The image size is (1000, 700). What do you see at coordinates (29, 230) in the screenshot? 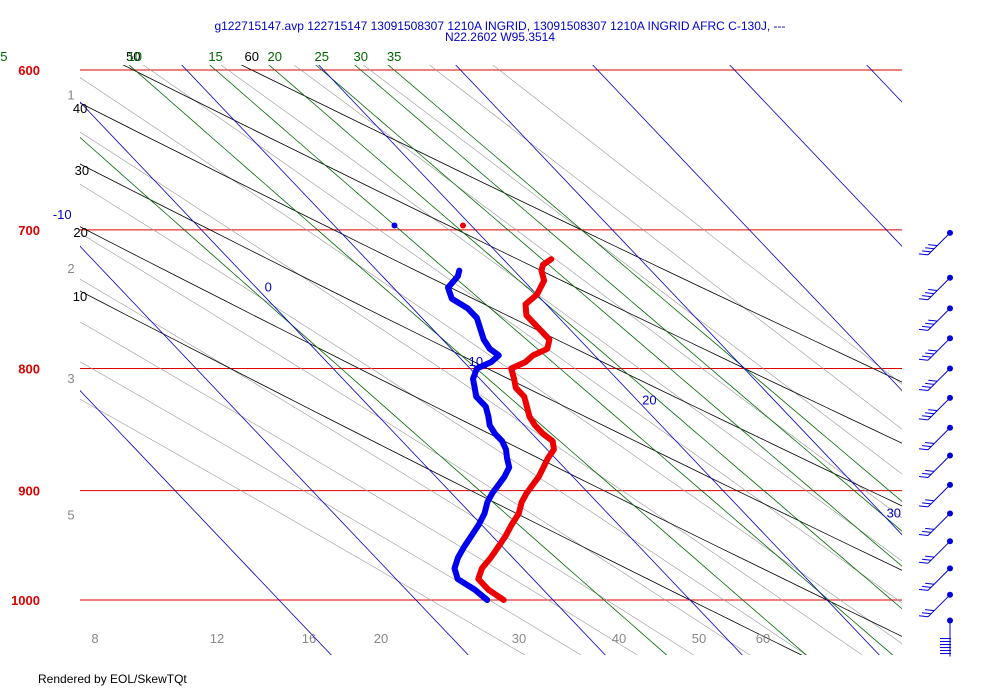
I see `isobar-label-700: 700` at bounding box center [29, 230].